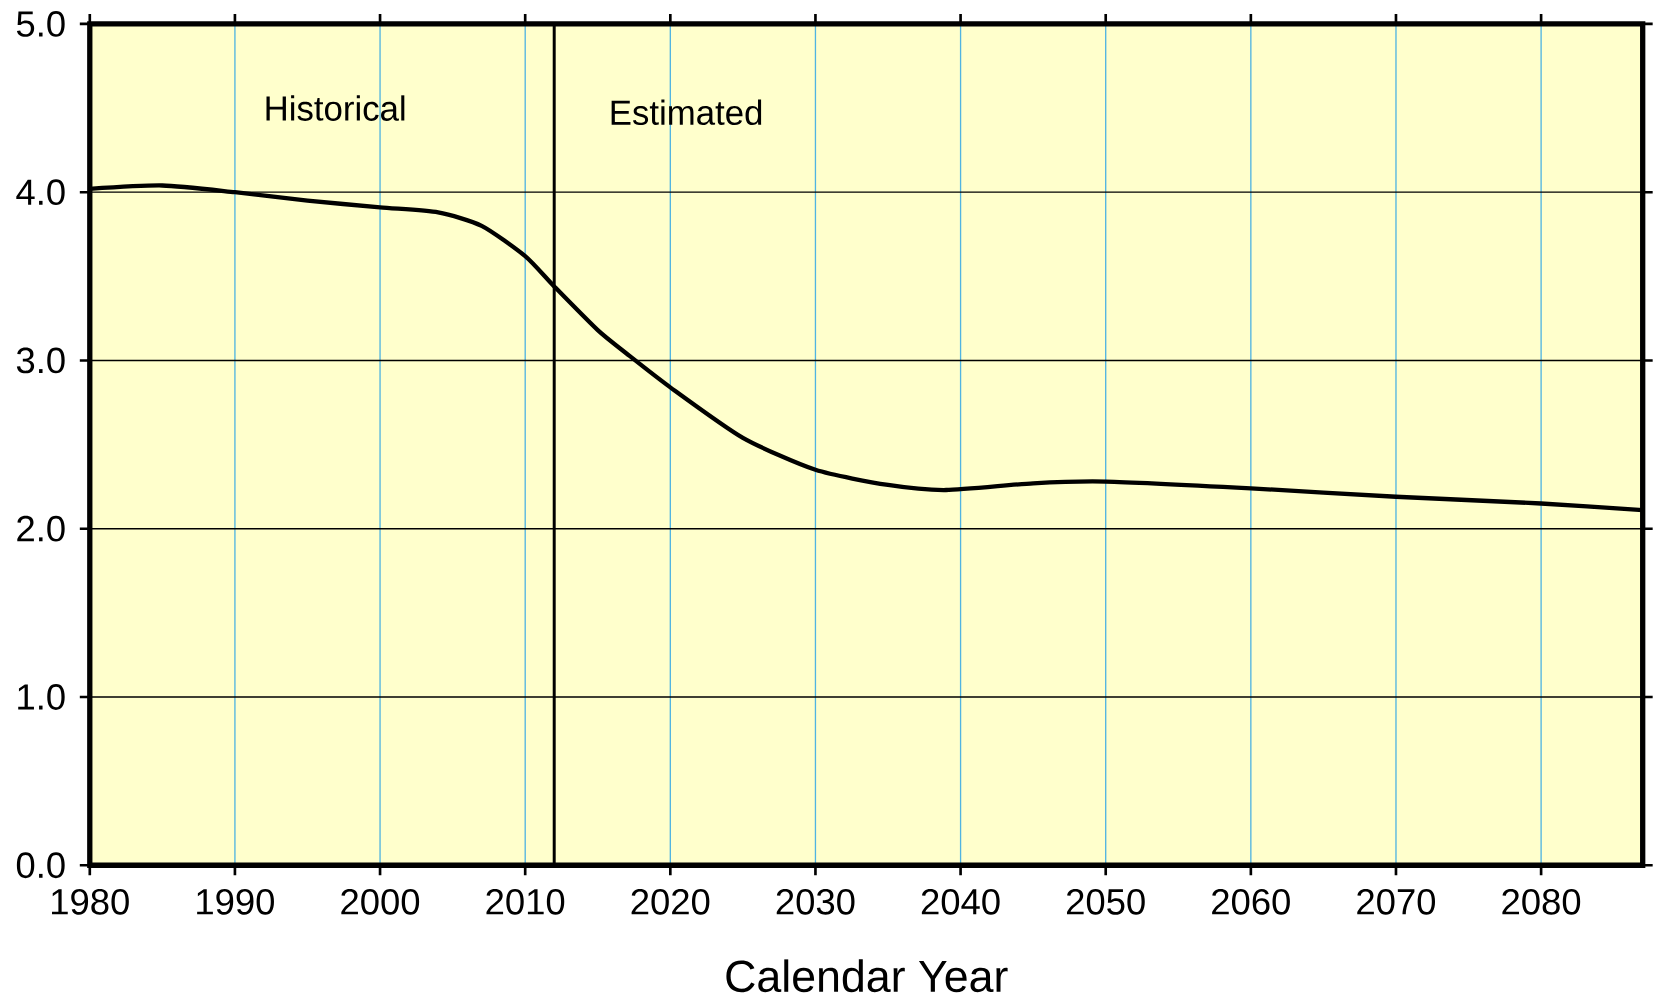 The width and height of the screenshot is (1654, 1005). Describe the element at coordinates (1396, 901) in the screenshot. I see `x-tick-label: 2070` at that location.